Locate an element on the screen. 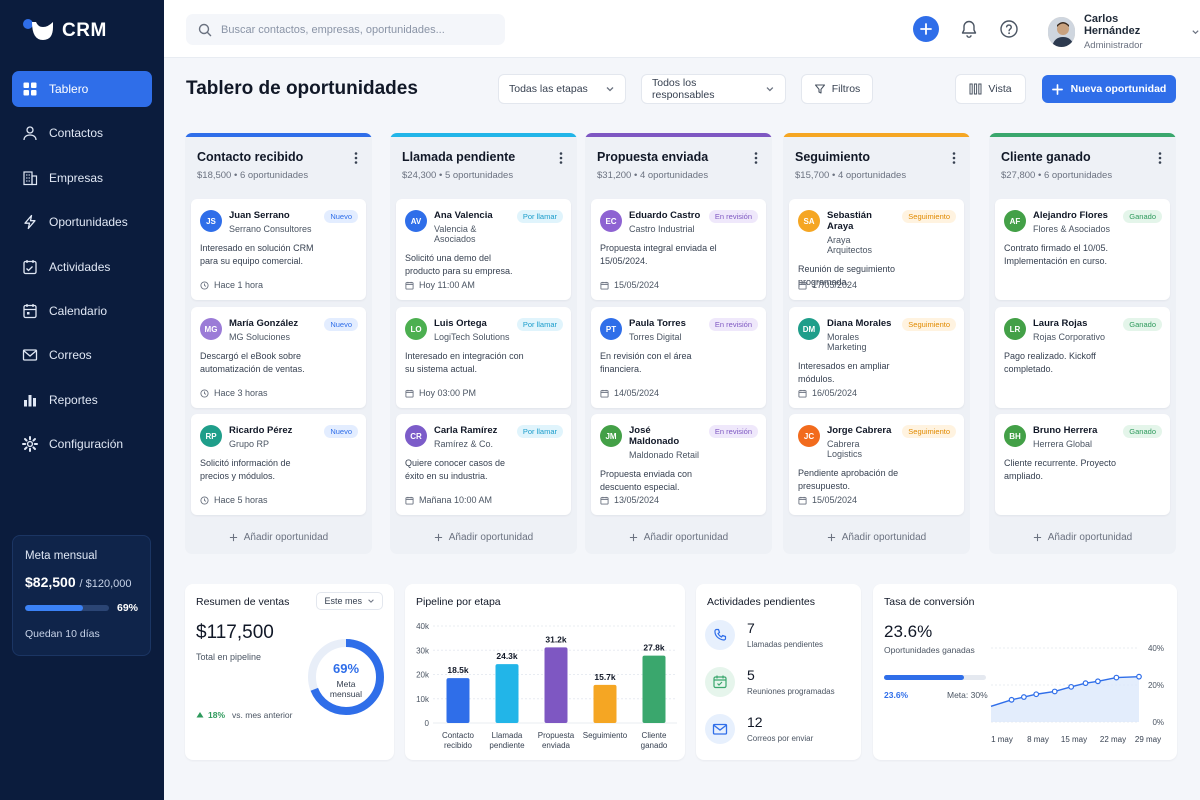 The height and width of the screenshot is (800, 1200). mail-icon is located at coordinates (720, 729).